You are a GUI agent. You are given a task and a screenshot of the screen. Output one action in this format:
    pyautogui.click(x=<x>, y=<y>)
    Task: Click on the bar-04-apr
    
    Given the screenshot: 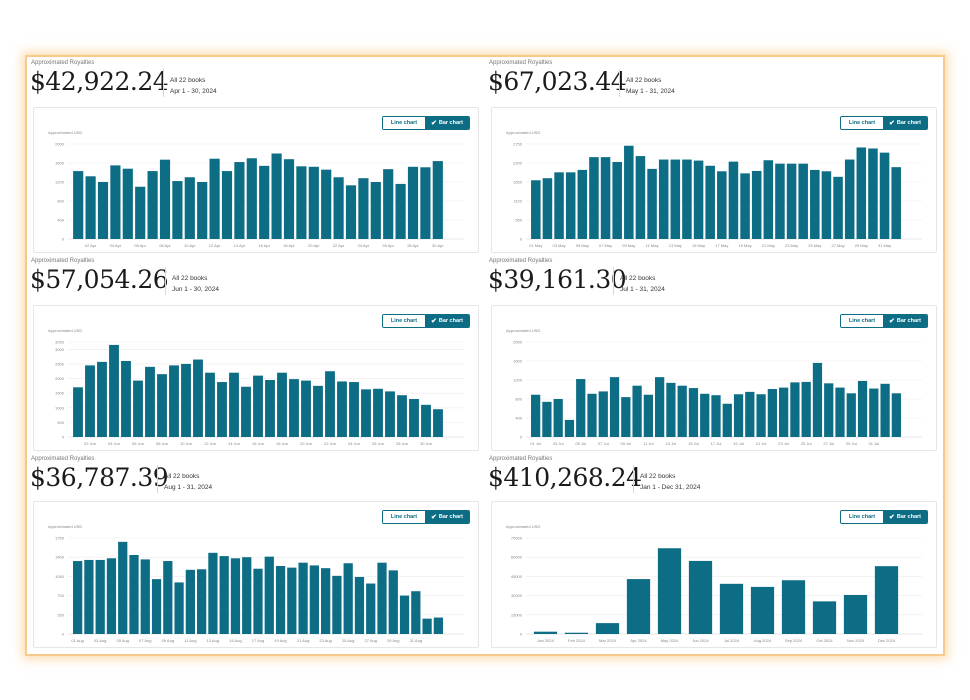 What is the action you would take?
    pyautogui.click(x=115, y=202)
    